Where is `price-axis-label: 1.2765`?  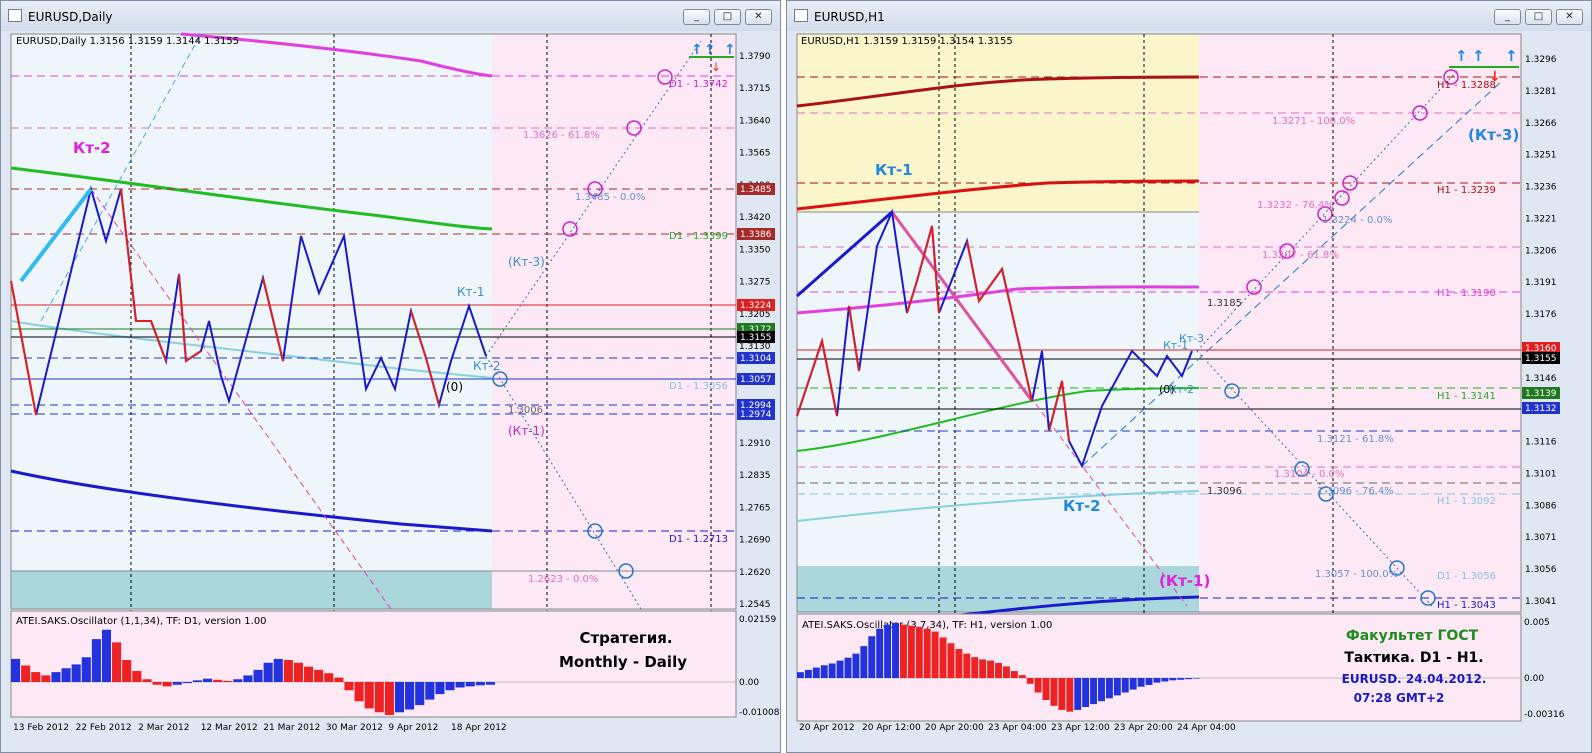
price-axis-label: 1.2765 is located at coordinates (755, 508).